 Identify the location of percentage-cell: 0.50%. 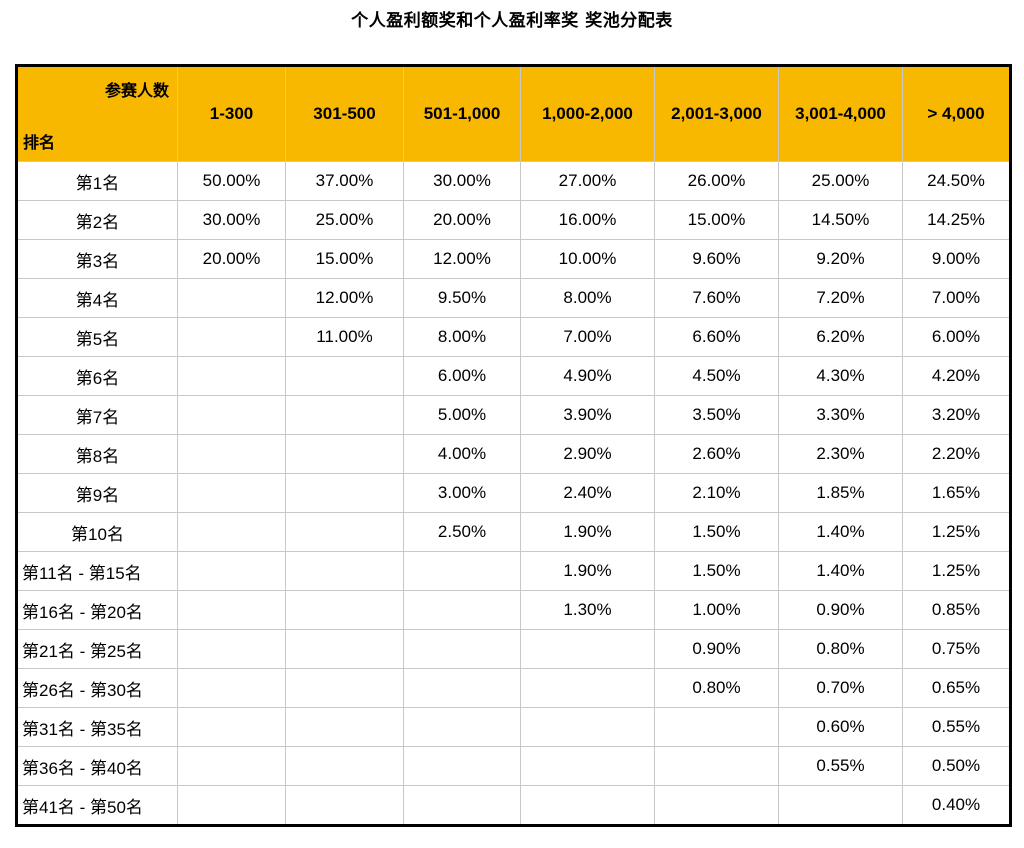
(956, 766).